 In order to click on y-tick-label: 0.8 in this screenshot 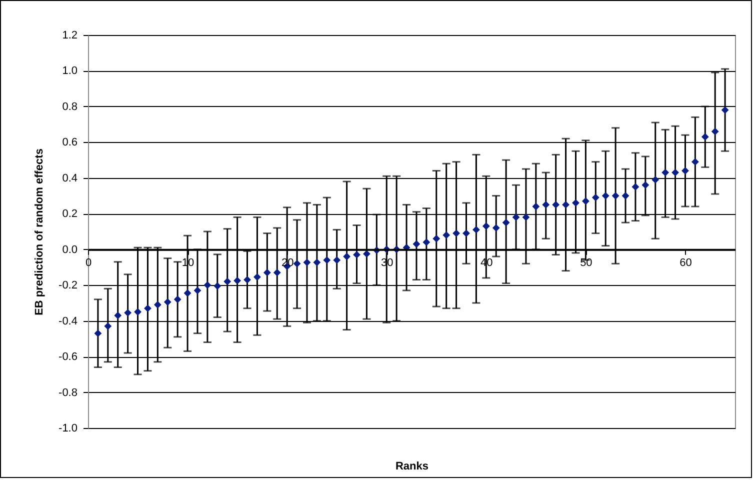, I will do `click(70, 106)`.